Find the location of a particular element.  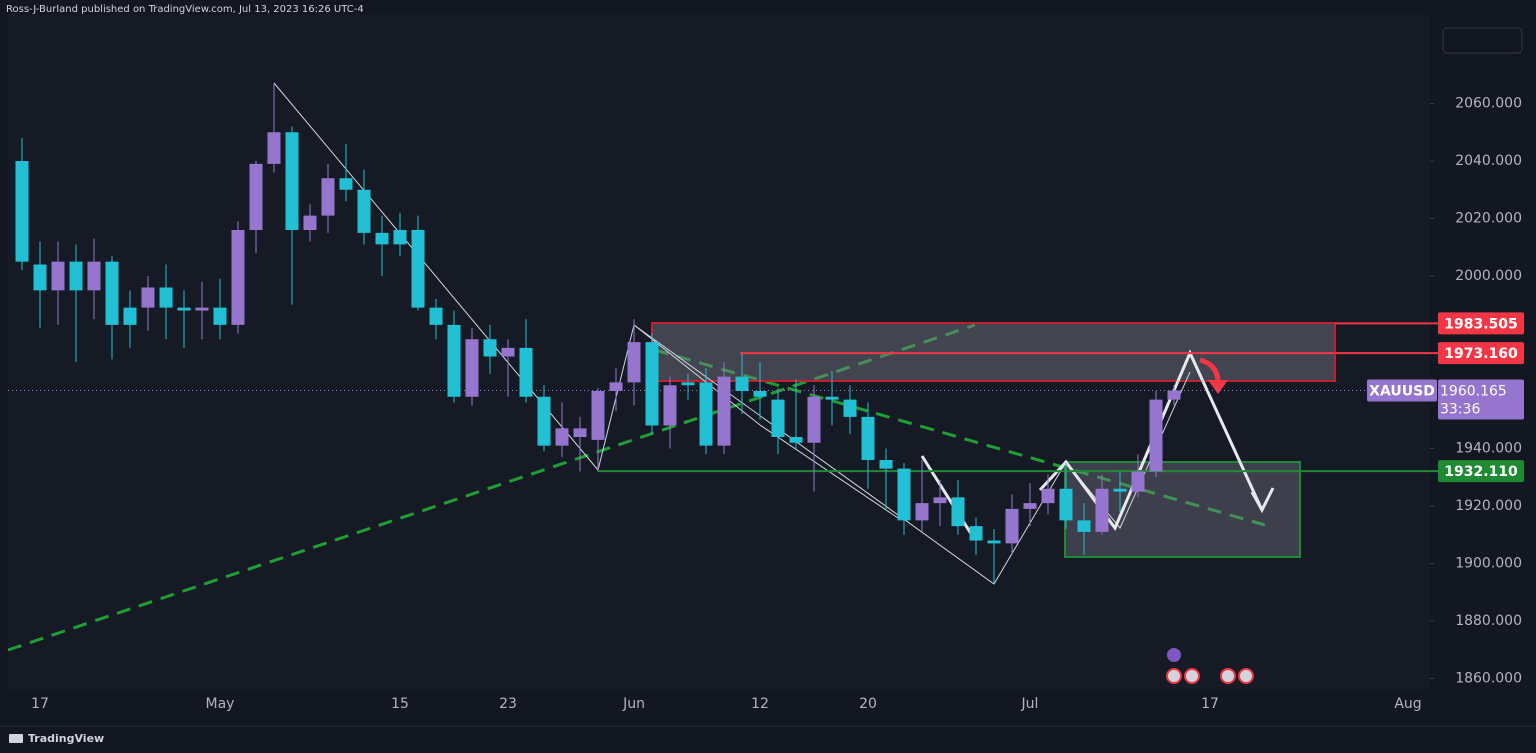

level-label: 1973.160 is located at coordinates (1481, 354).